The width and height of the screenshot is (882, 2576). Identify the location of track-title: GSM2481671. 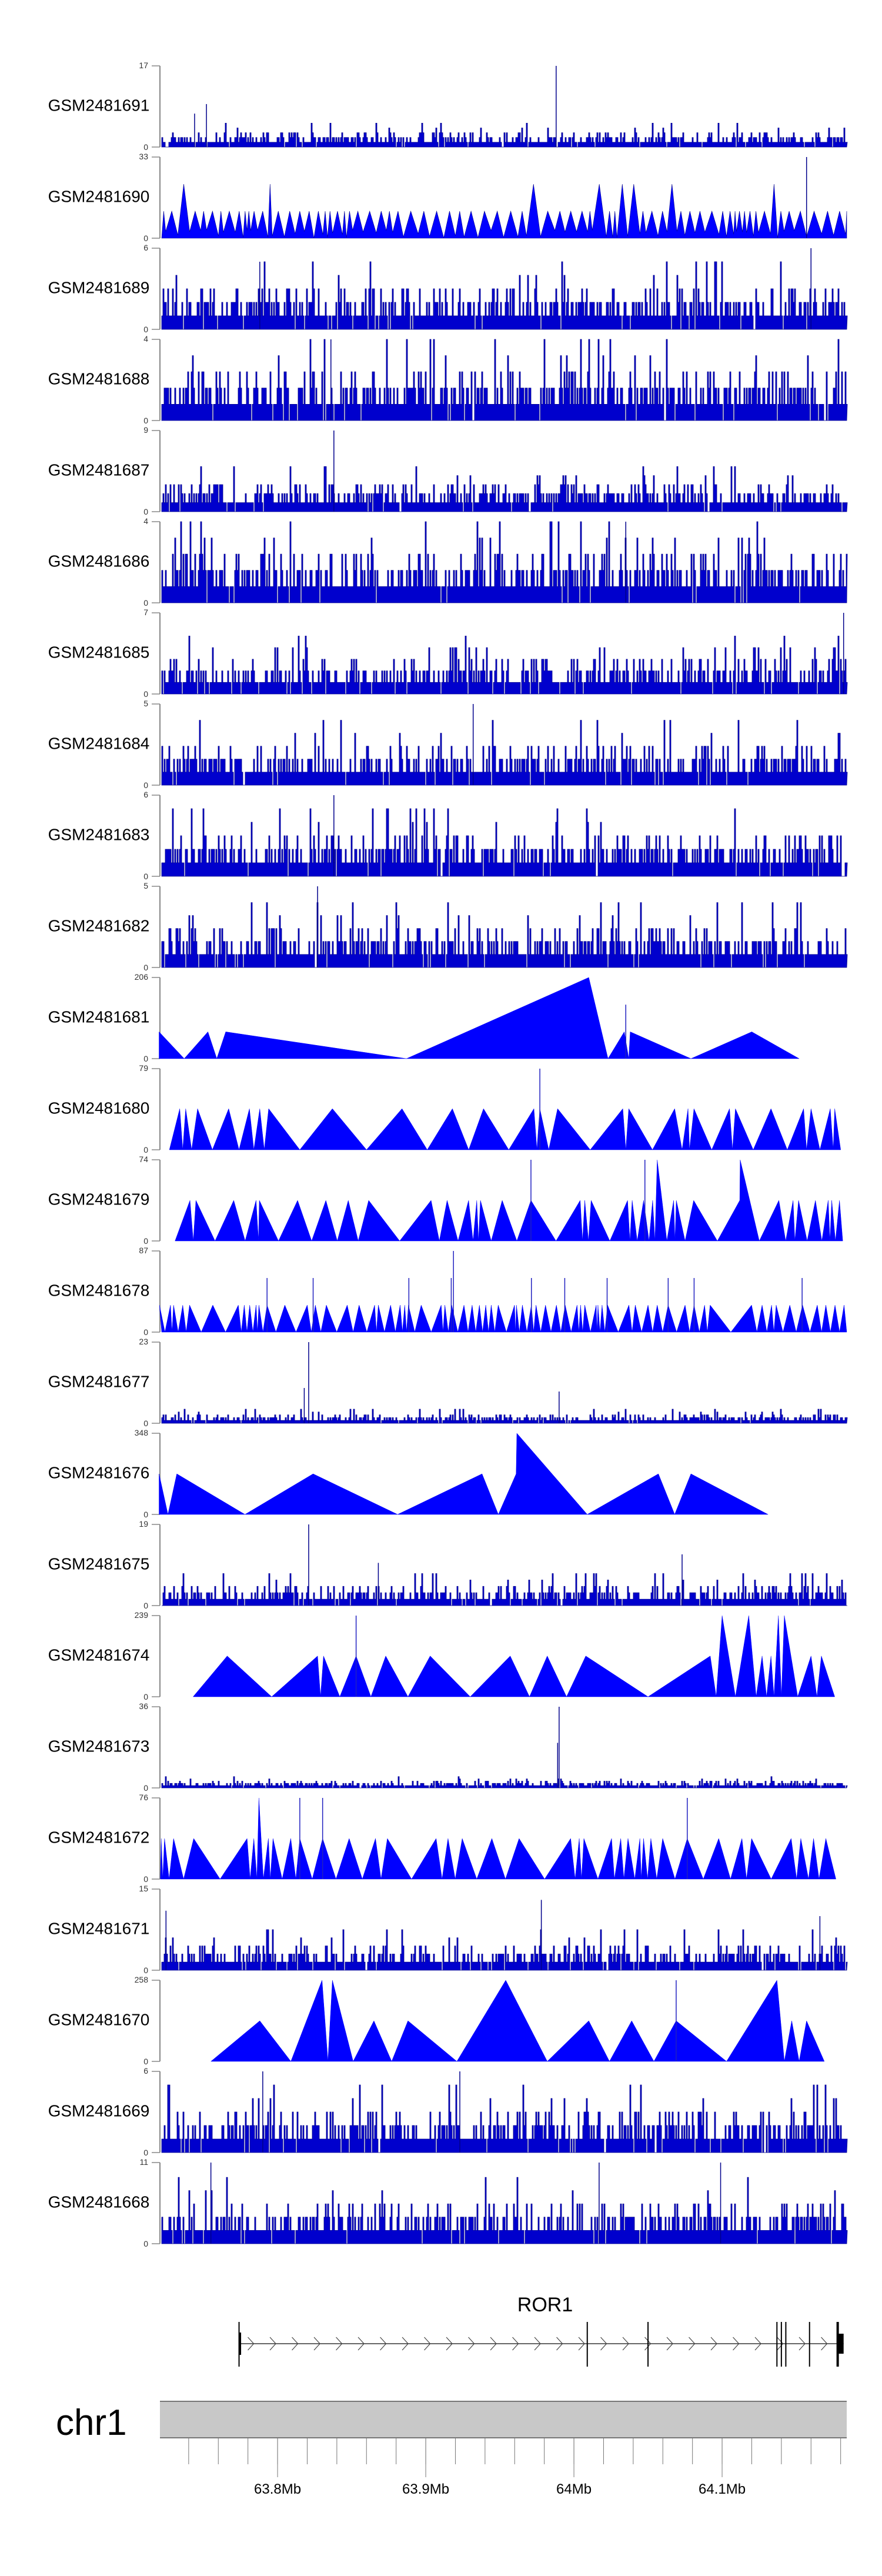
(99, 1928).